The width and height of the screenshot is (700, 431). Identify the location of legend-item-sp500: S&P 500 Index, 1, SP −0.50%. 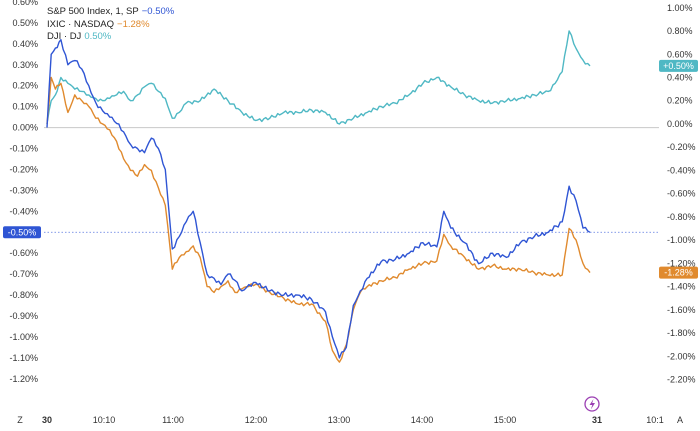
(110, 12).